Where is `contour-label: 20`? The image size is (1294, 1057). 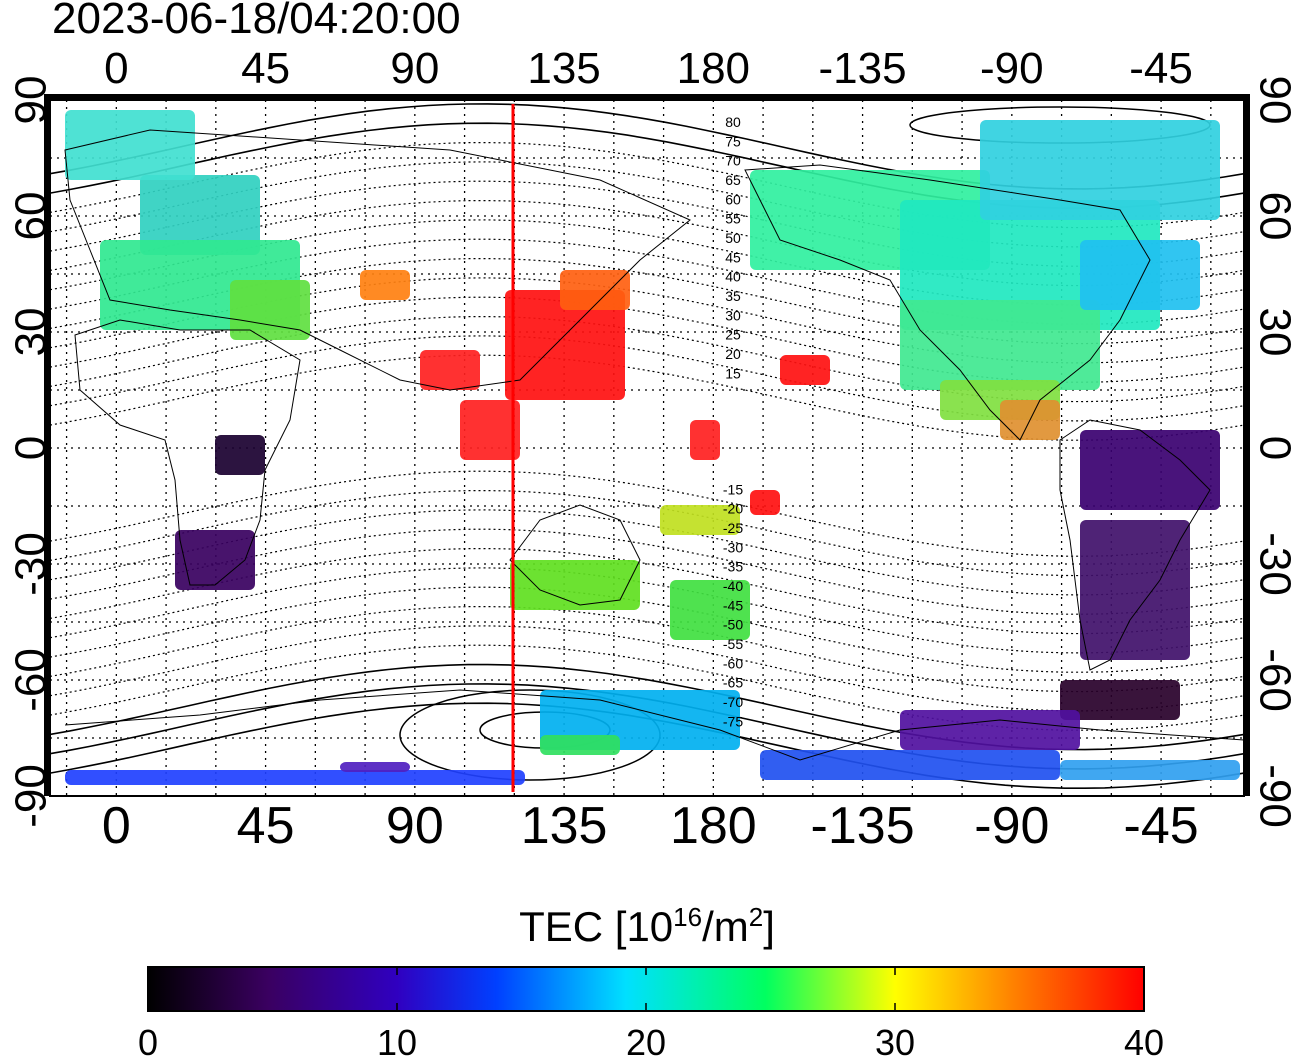
contour-label: 20 is located at coordinates (733, 354).